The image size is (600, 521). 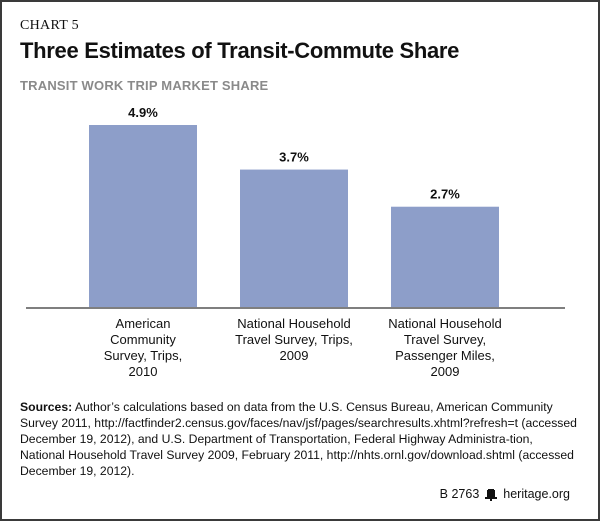 I want to click on sources-label: Sources:, so click(x=46, y=407).